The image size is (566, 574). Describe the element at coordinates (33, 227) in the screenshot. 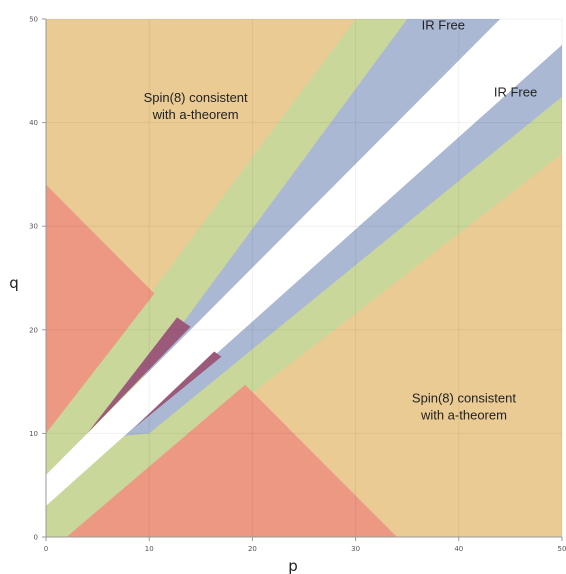

I see `y-tick-label: 30` at that location.